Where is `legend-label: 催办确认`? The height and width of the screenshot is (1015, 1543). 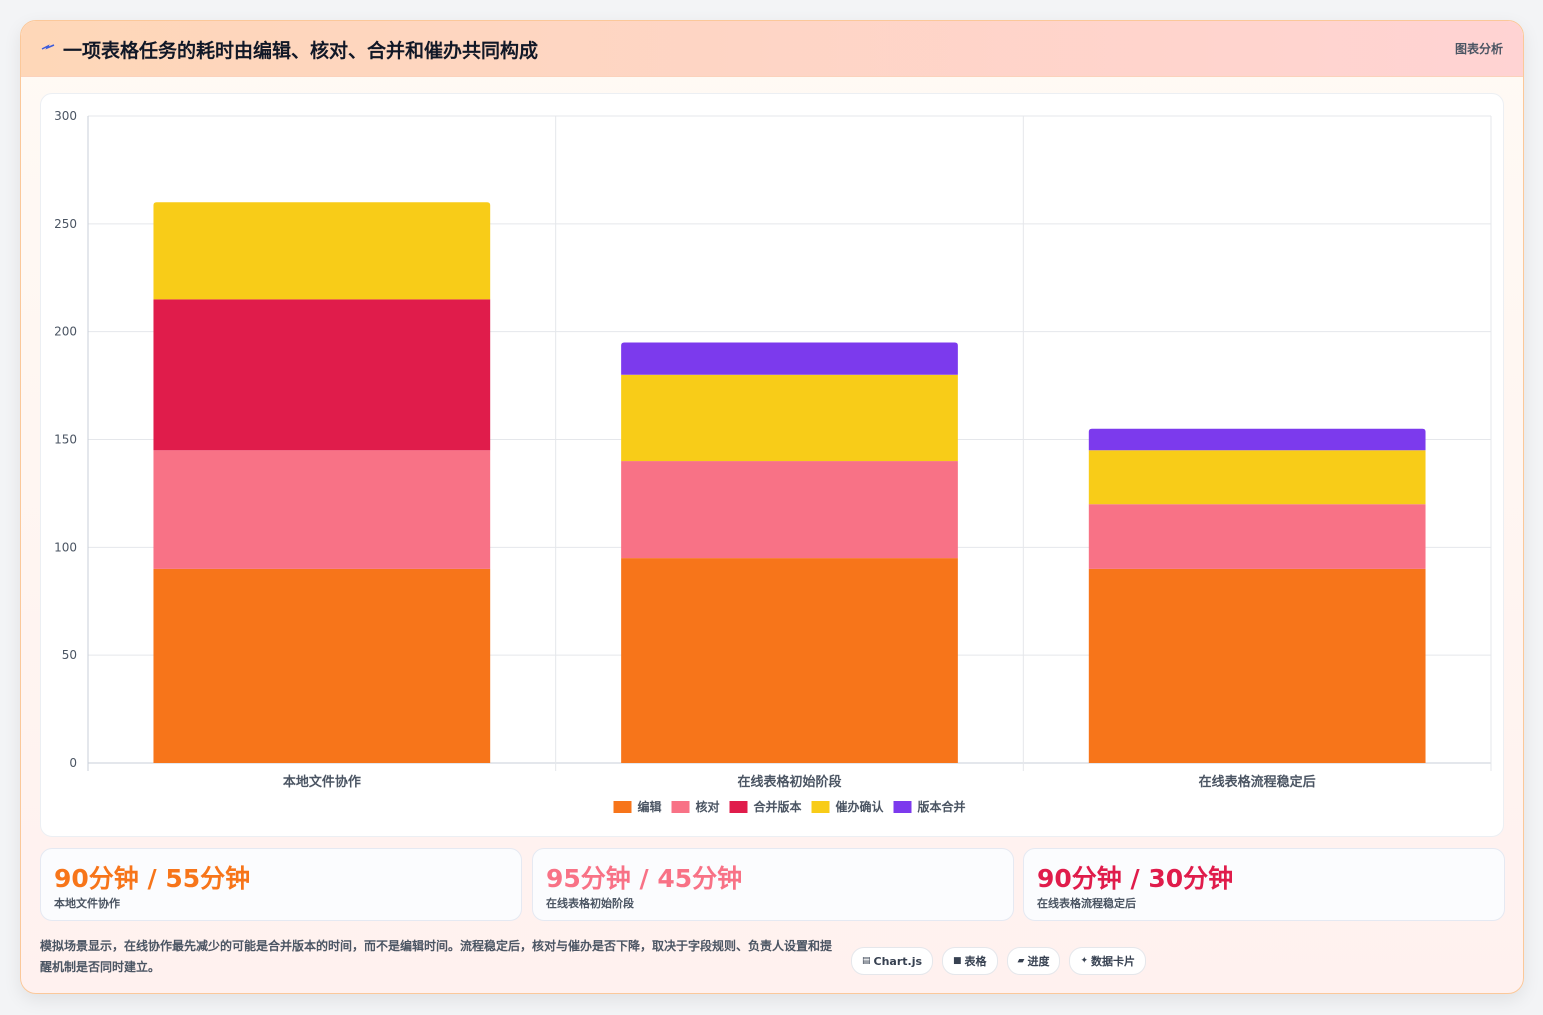
legend-label: 催办确认 is located at coordinates (860, 806).